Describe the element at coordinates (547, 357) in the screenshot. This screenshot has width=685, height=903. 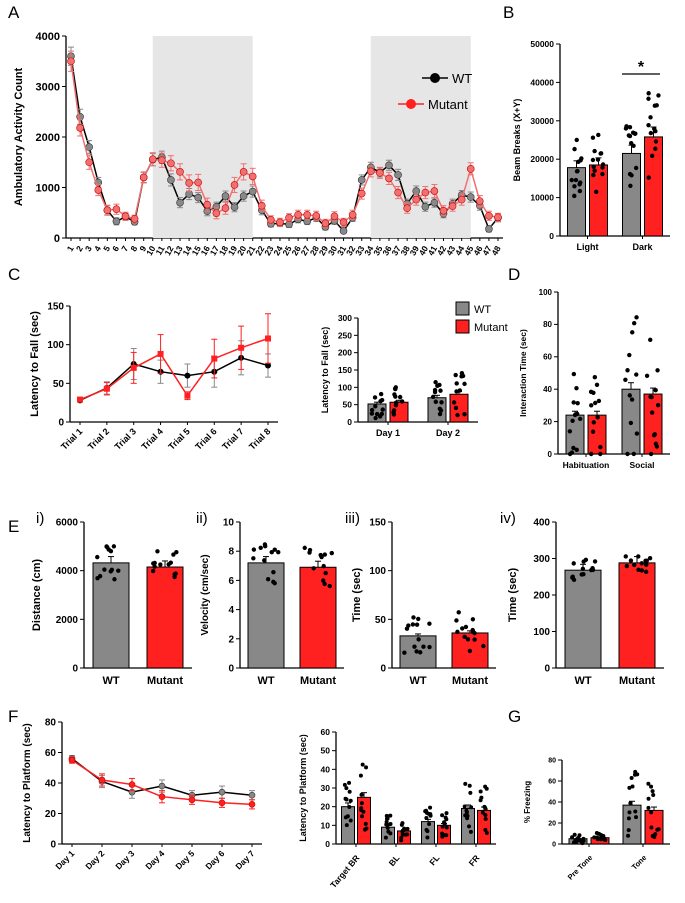
I see `y-tick-label: 60` at that location.